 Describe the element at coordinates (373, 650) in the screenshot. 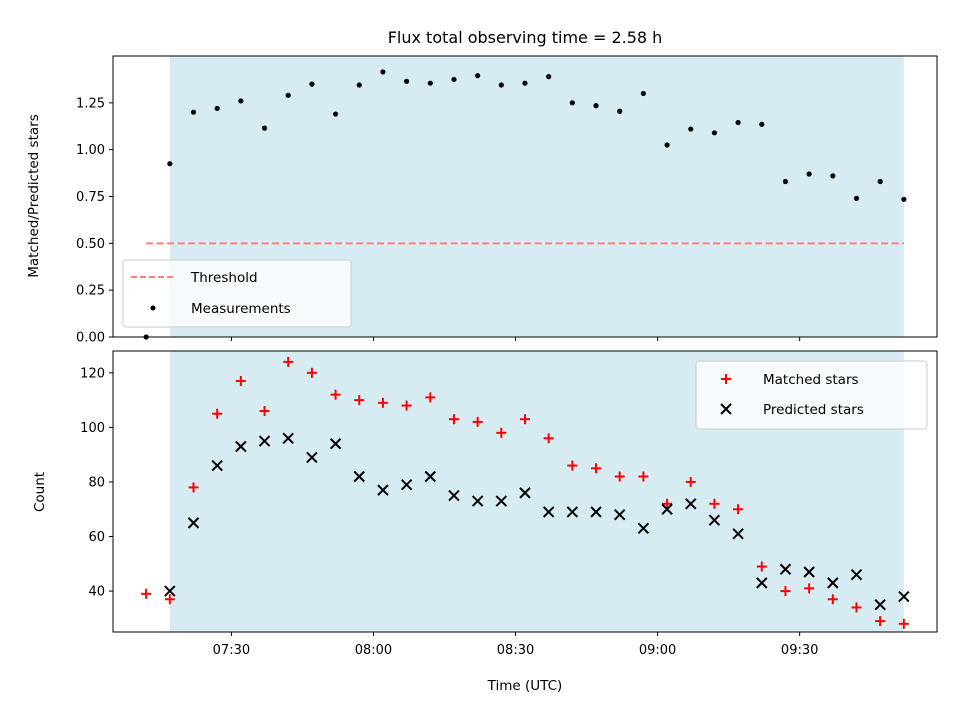

I see `bottom-x-tick-label: 08:00` at that location.